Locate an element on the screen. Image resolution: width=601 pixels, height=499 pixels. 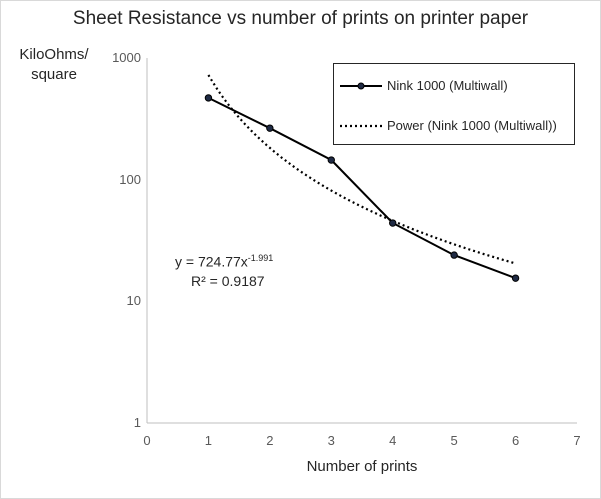
y-tick-label: 1000 is located at coordinates (126, 57).